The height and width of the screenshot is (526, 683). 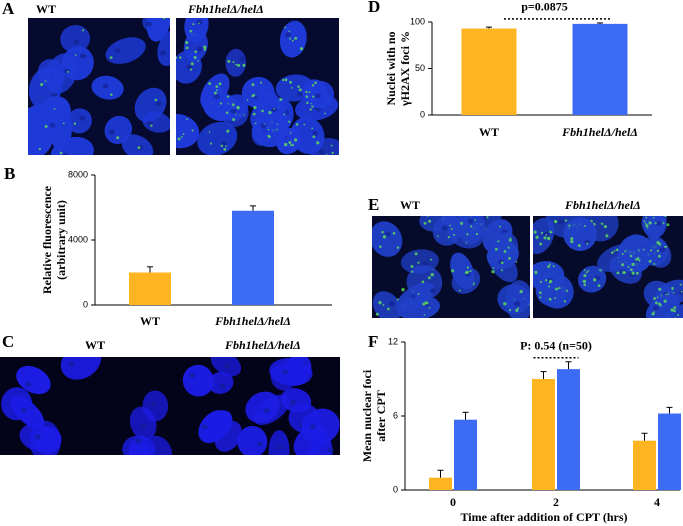 I want to click on y-axis-label: Nuclei with no, so click(x=391, y=68).